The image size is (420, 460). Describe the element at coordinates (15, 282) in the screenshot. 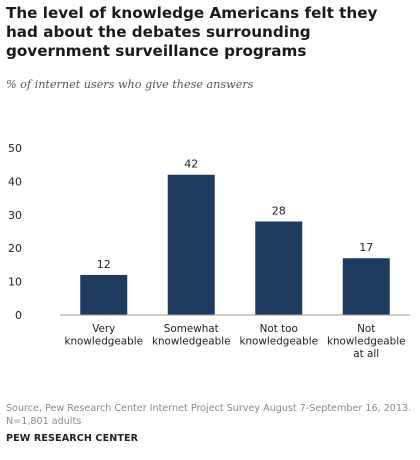

I see `y-tick-label: 10` at that location.